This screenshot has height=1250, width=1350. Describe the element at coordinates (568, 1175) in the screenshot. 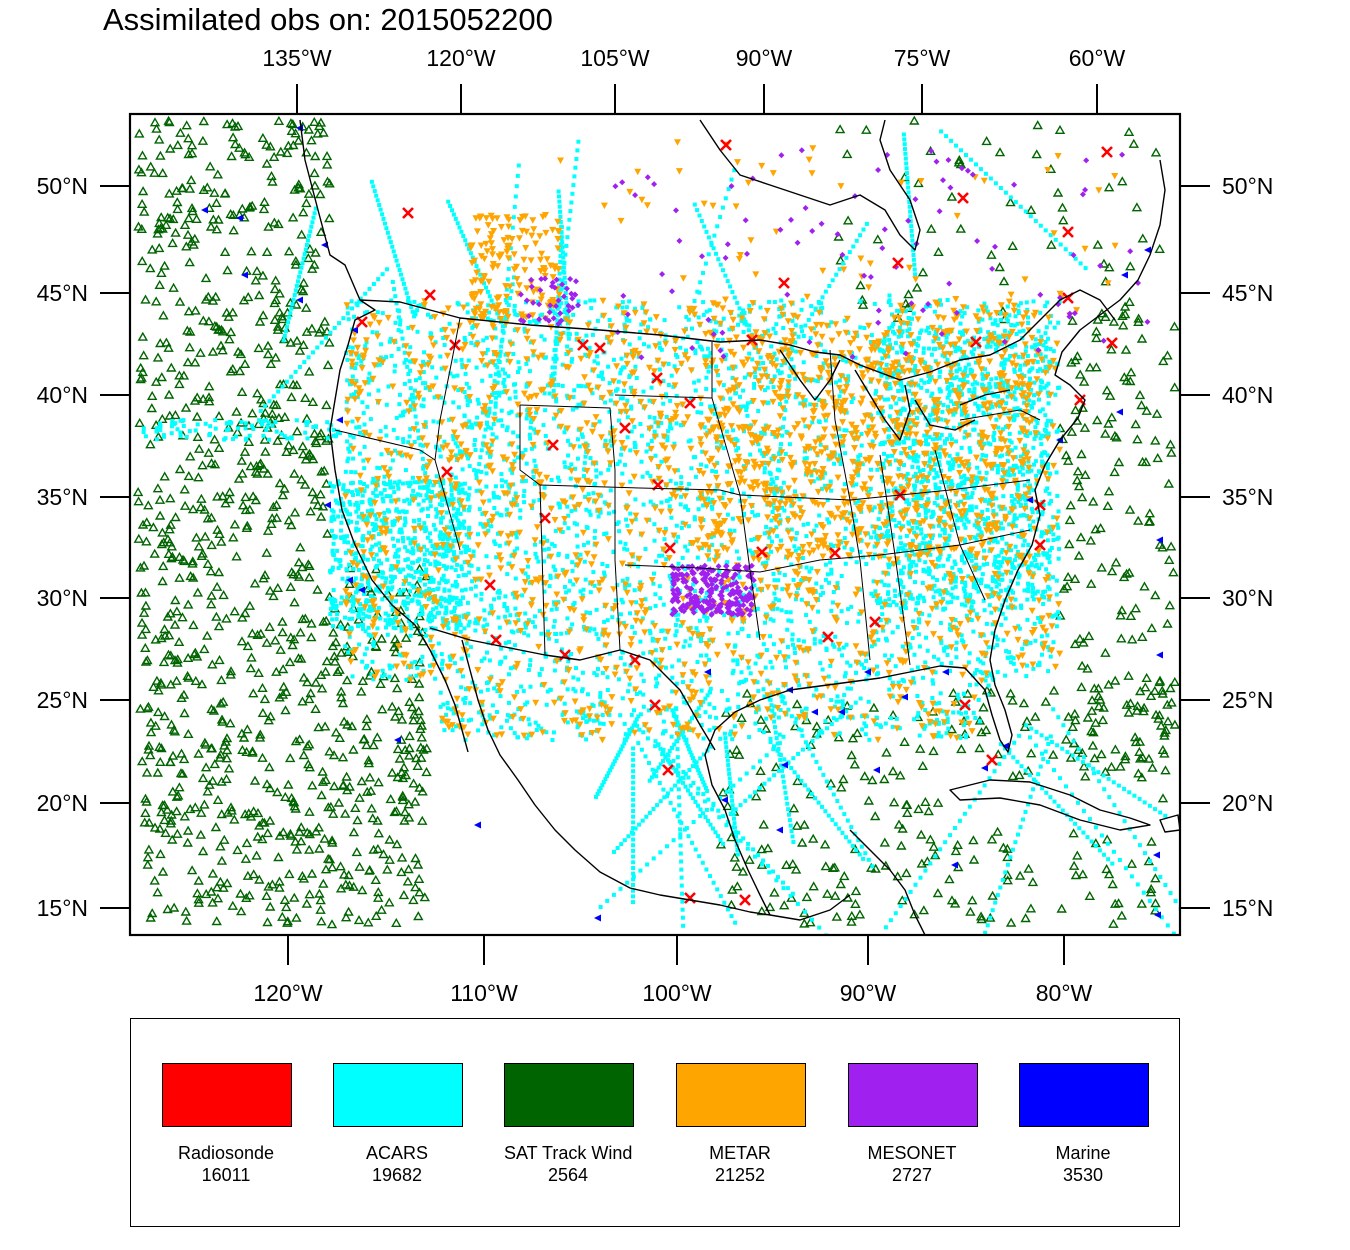

I see `legend-count: 2564` at that location.